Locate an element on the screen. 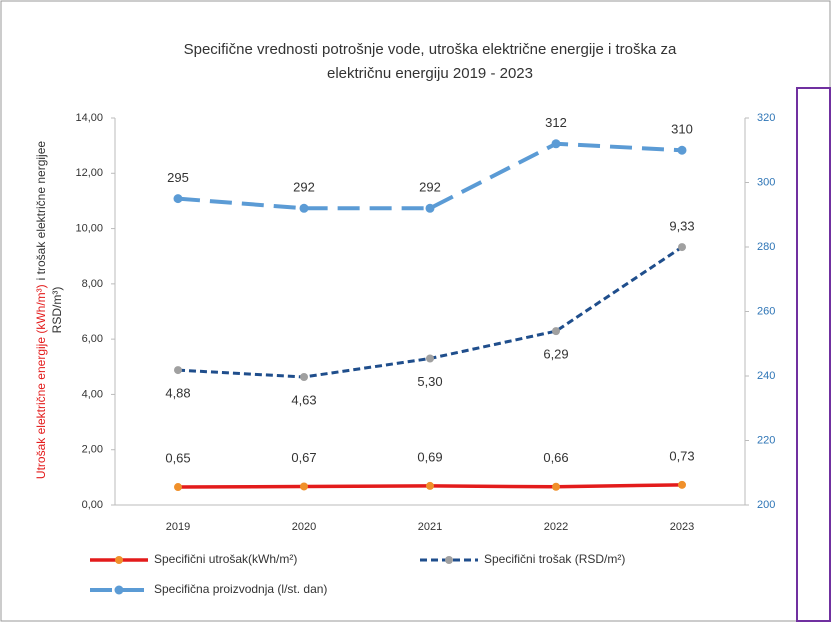 This screenshot has height=622, width=831. side-frame is located at coordinates (813, 354).